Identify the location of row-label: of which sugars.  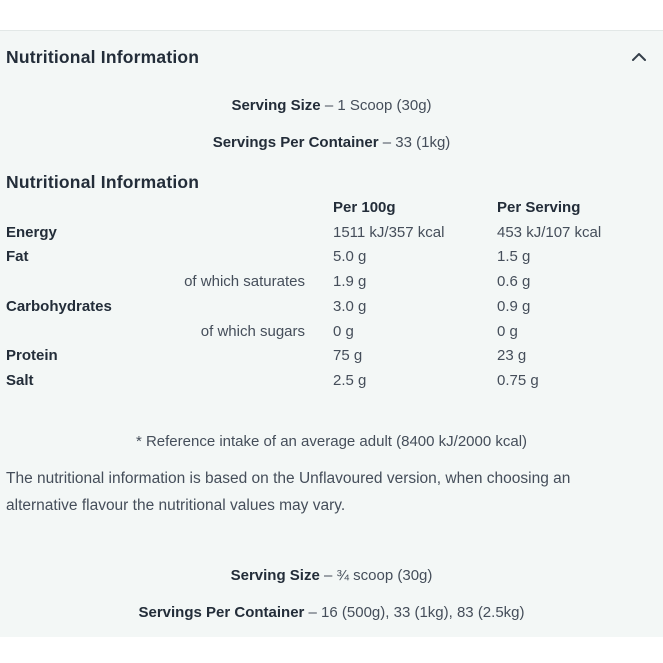
(252, 331).